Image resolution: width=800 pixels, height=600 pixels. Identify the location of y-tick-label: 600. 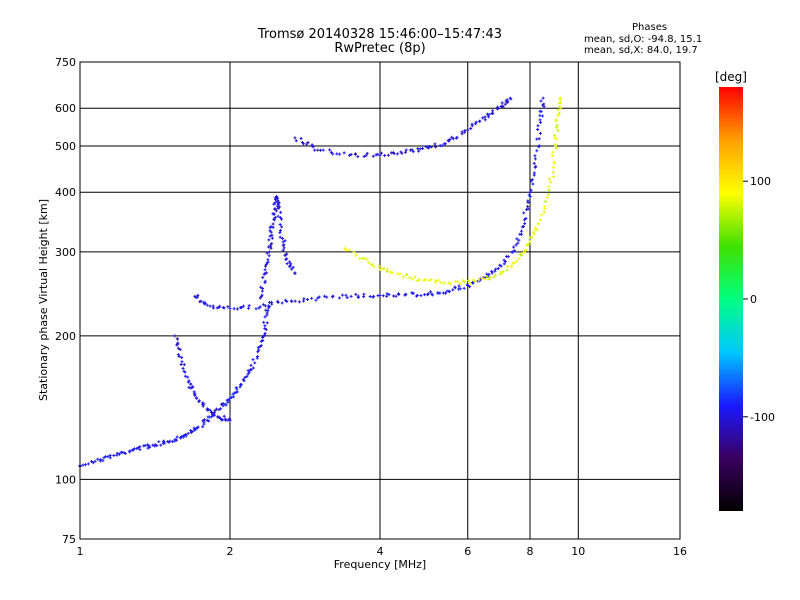
(65, 108).